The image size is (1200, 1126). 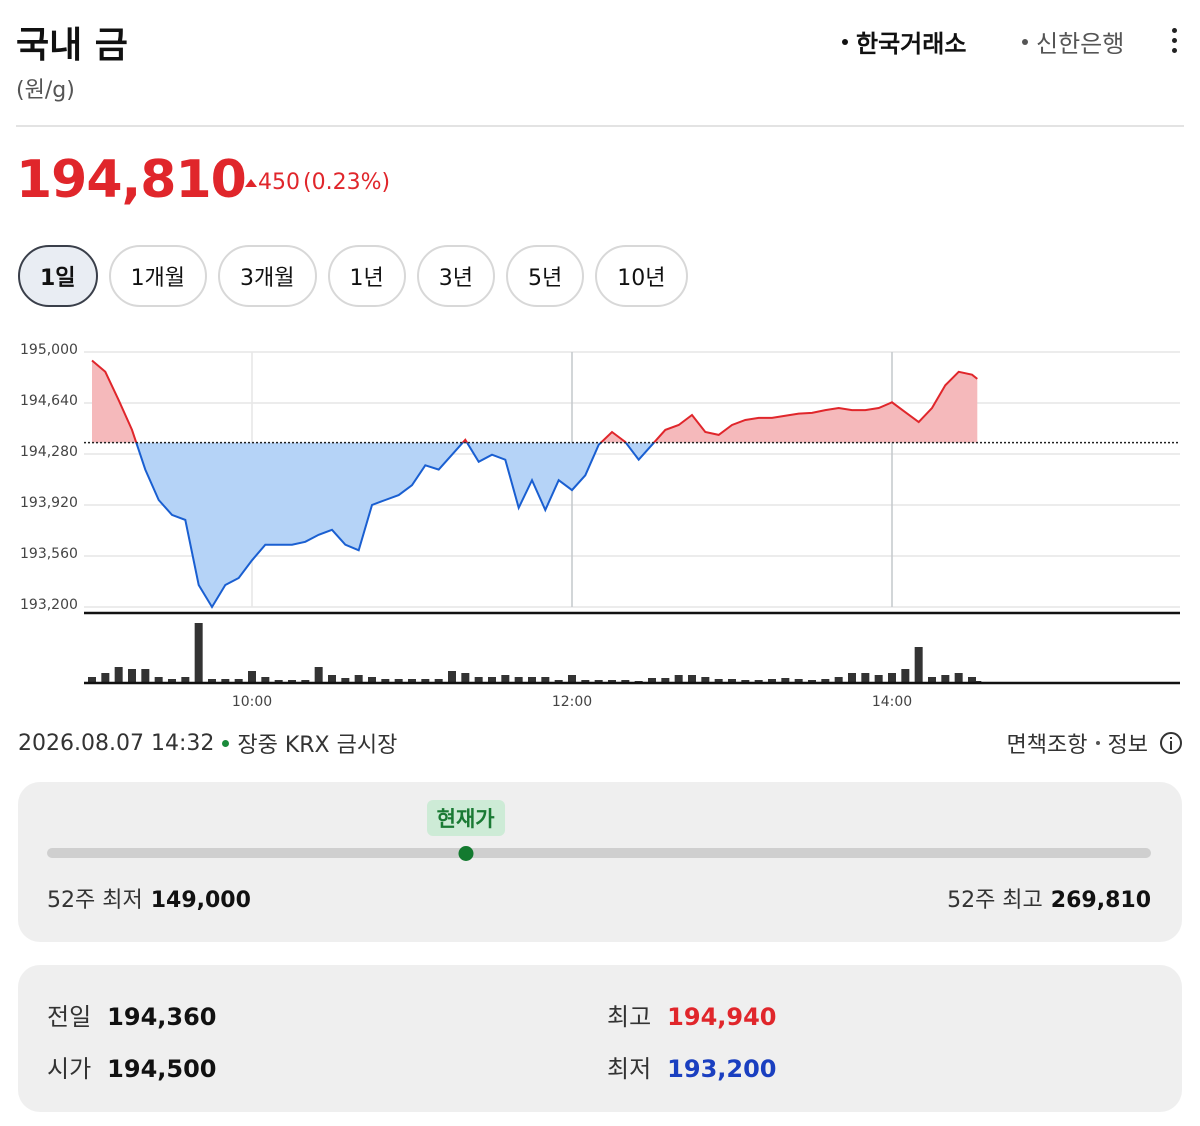 What do you see at coordinates (641, 276) in the screenshot?
I see `period-tab: 10년` at bounding box center [641, 276].